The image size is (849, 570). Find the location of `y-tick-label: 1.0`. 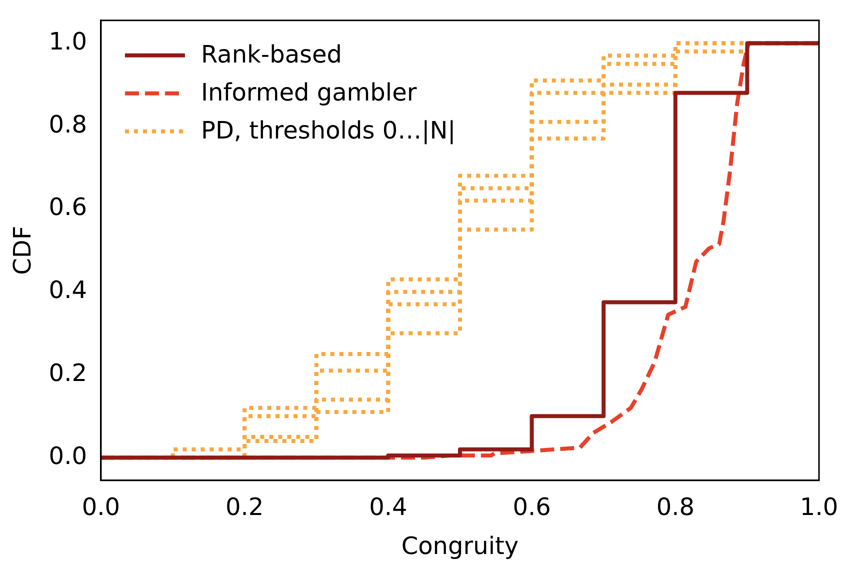

y-tick-label: 1.0 is located at coordinates (67, 41).